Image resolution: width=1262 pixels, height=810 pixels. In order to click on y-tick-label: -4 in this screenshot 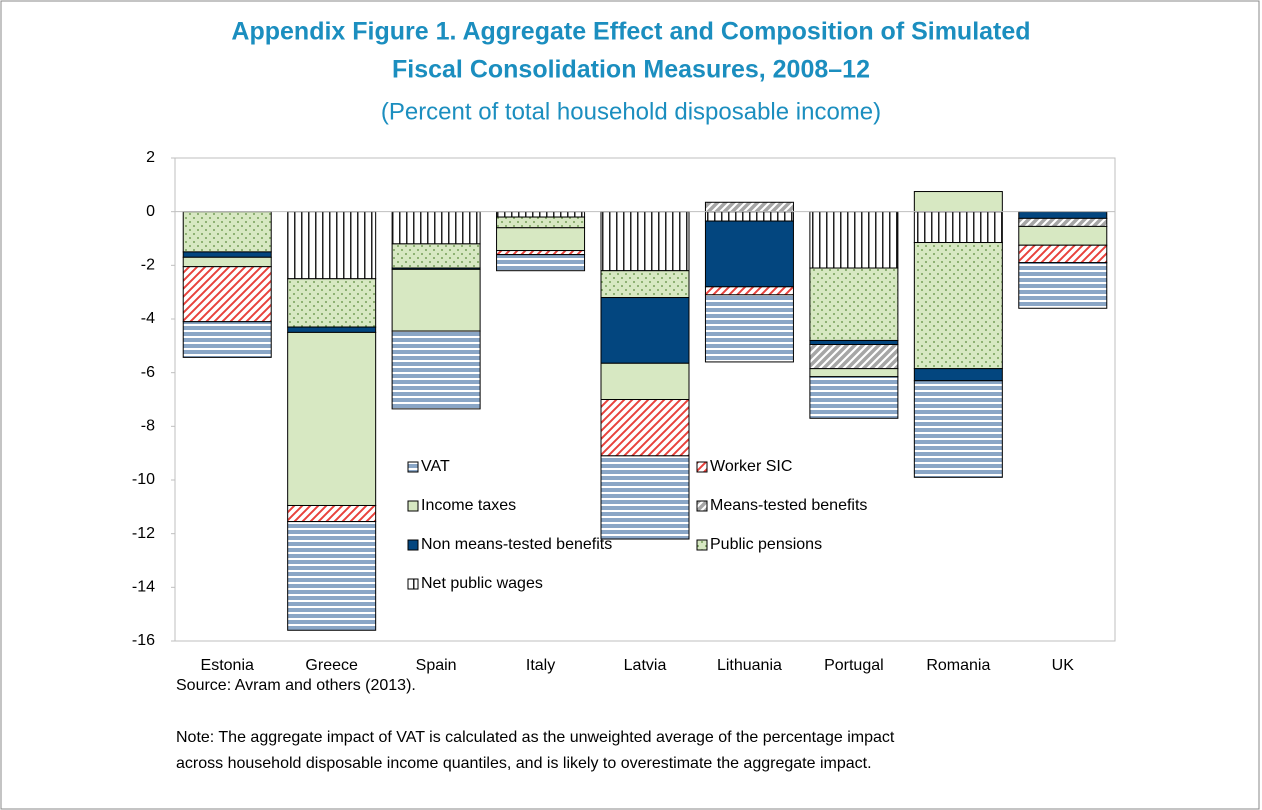, I will do `click(148, 318)`.